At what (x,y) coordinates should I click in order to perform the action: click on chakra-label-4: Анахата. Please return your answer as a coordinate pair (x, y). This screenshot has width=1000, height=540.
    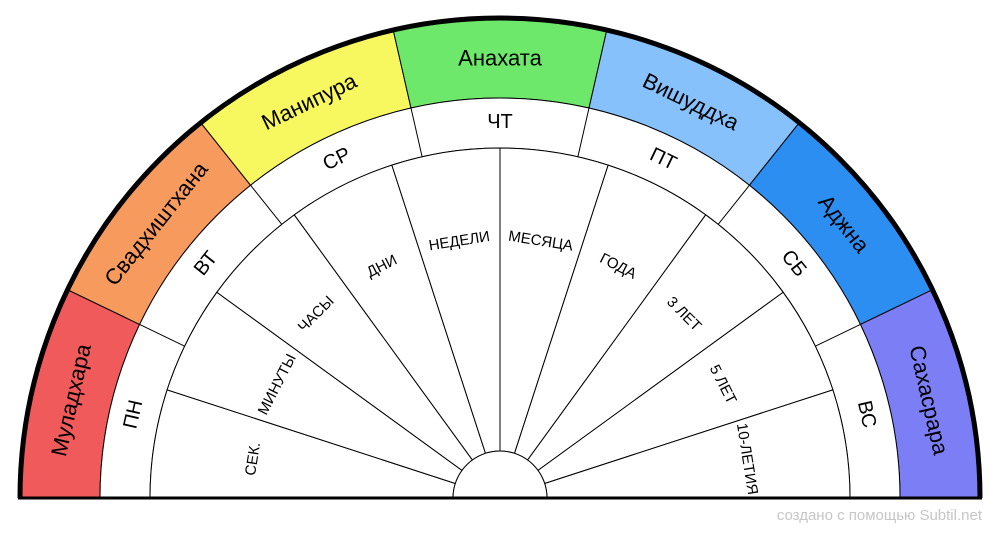
    Looking at the image, I should click on (500, 58).